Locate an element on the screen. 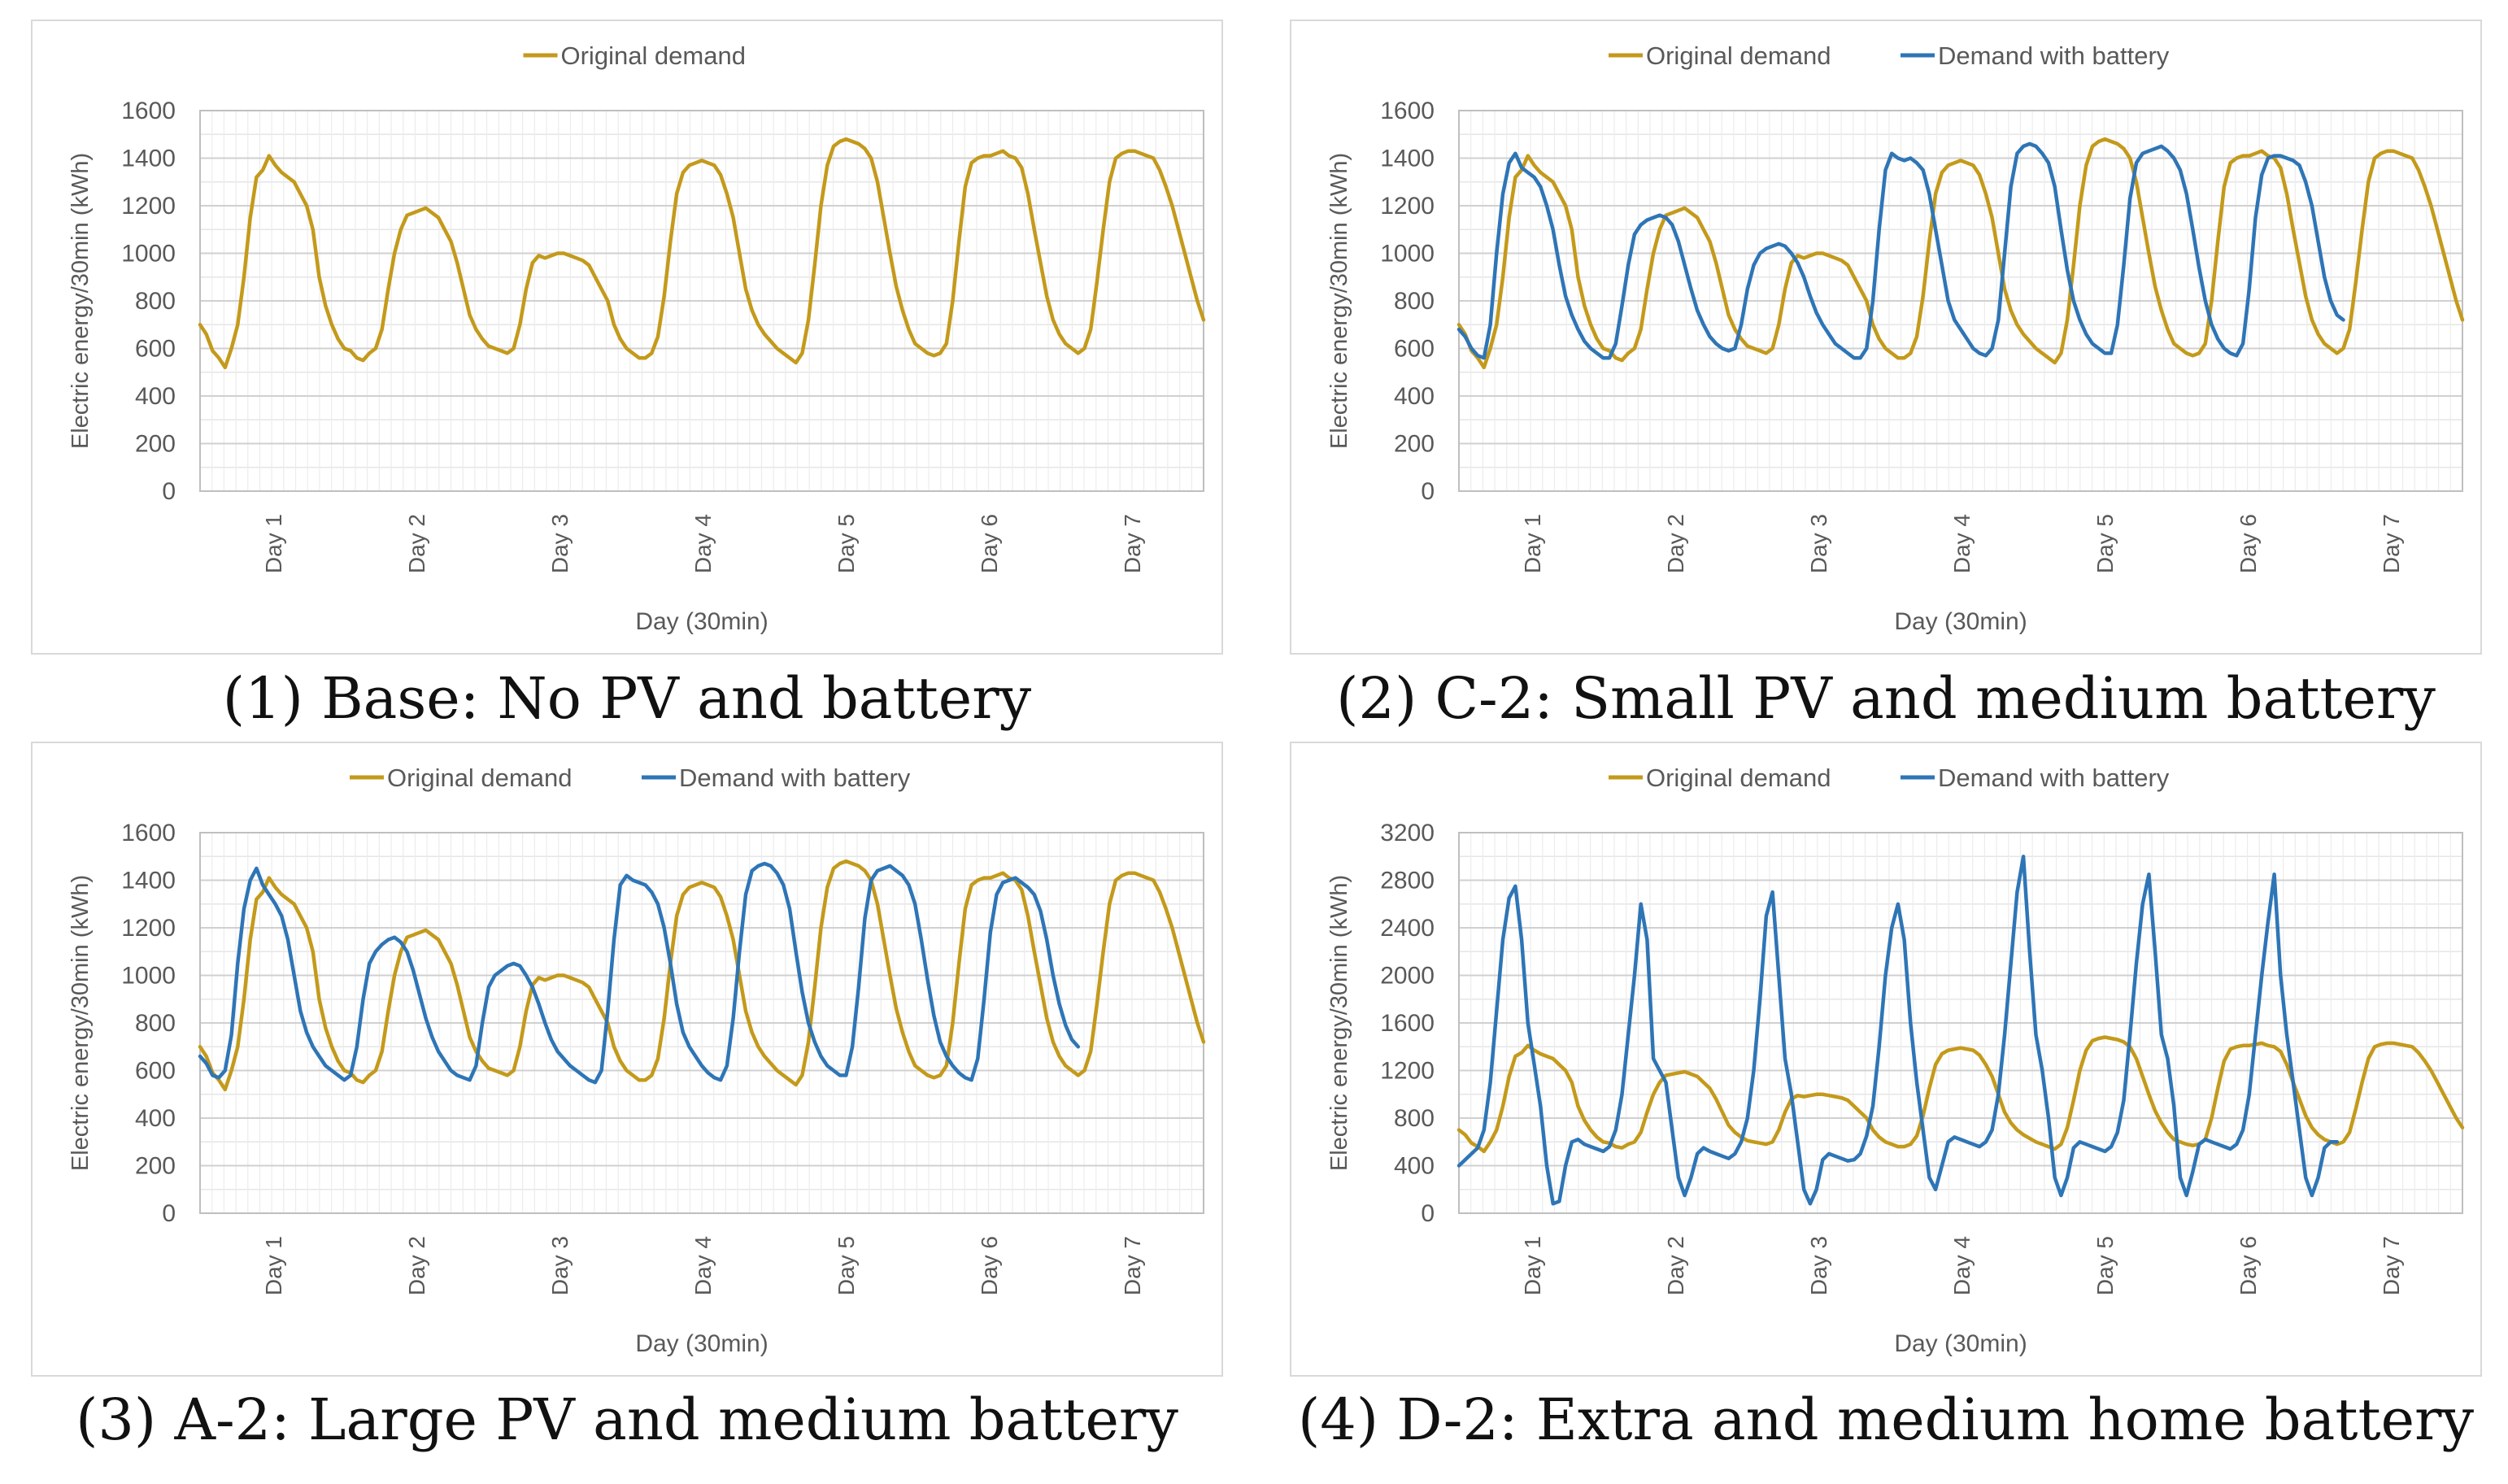  y-tick-label: 2000 is located at coordinates (1407, 976).